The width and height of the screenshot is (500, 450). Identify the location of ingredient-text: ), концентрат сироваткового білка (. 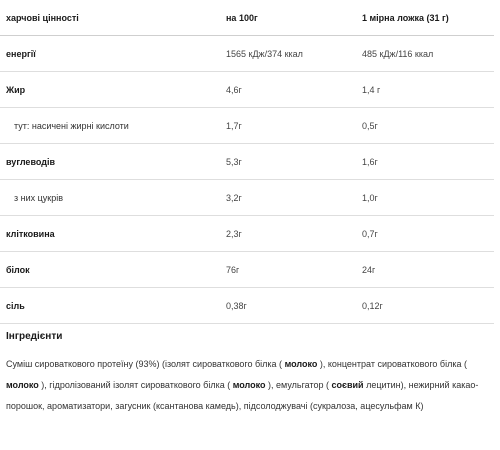
(392, 364).